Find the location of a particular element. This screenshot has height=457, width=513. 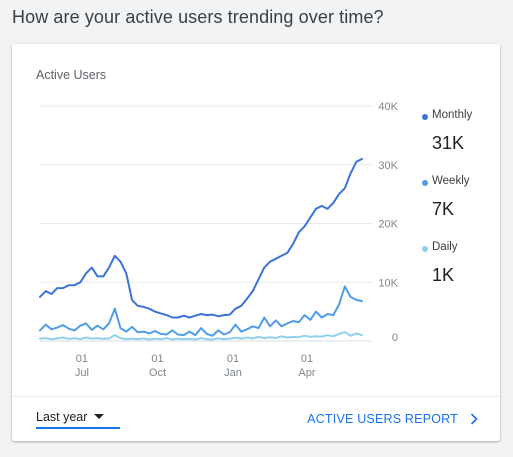

date-range-dropdown: Last year is located at coordinates (78, 419).